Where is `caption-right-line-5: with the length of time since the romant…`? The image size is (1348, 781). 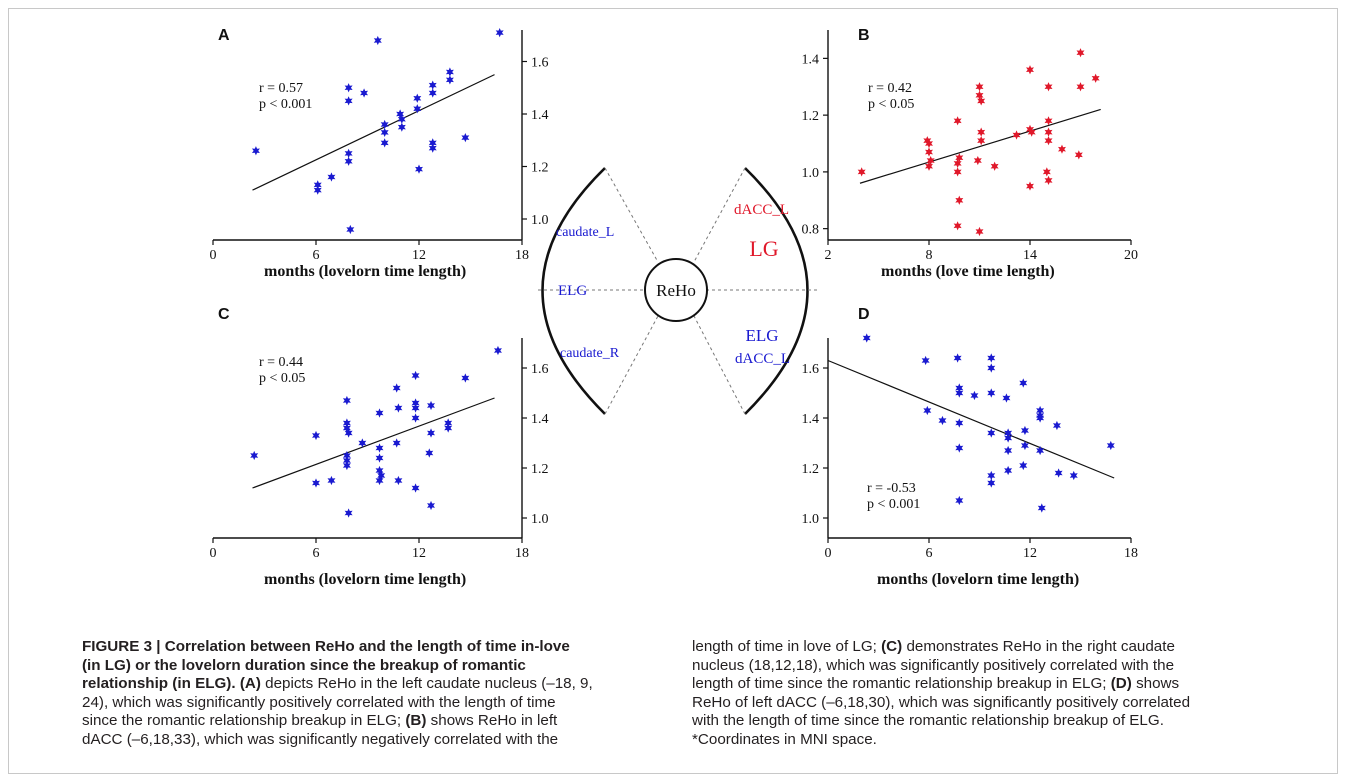 caption-right-line-5: with the length of time since the romant… is located at coordinates (928, 721).